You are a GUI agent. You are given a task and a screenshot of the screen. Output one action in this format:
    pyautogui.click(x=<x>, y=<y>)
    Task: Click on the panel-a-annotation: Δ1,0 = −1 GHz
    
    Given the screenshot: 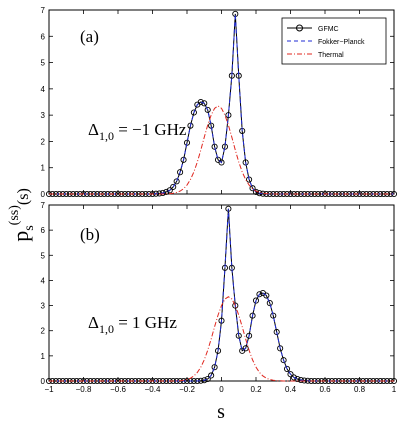 What is the action you would take?
    pyautogui.click(x=137, y=131)
    